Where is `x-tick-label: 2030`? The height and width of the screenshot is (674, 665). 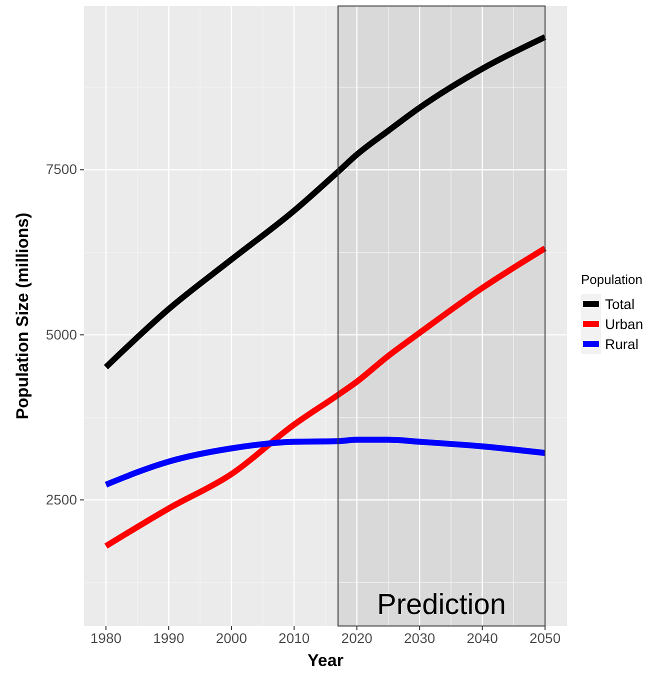
x-tick-label: 2030 is located at coordinates (420, 638).